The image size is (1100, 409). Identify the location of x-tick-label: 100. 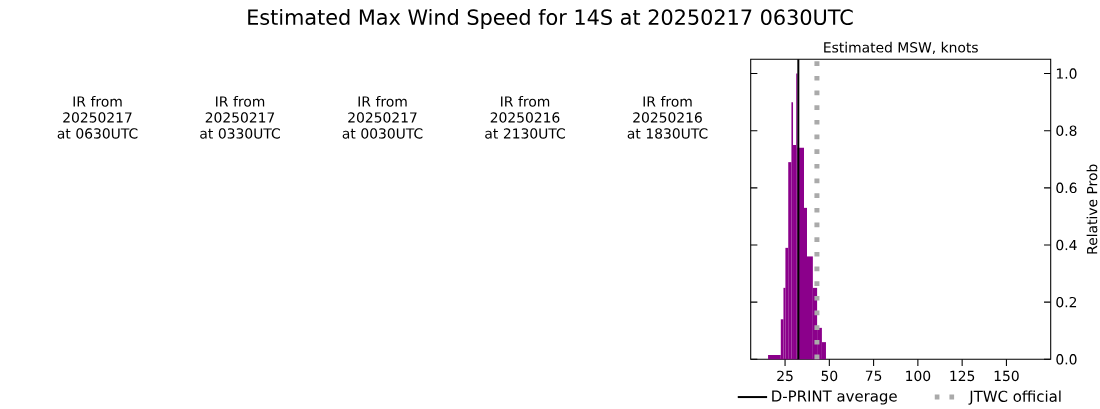
(918, 376).